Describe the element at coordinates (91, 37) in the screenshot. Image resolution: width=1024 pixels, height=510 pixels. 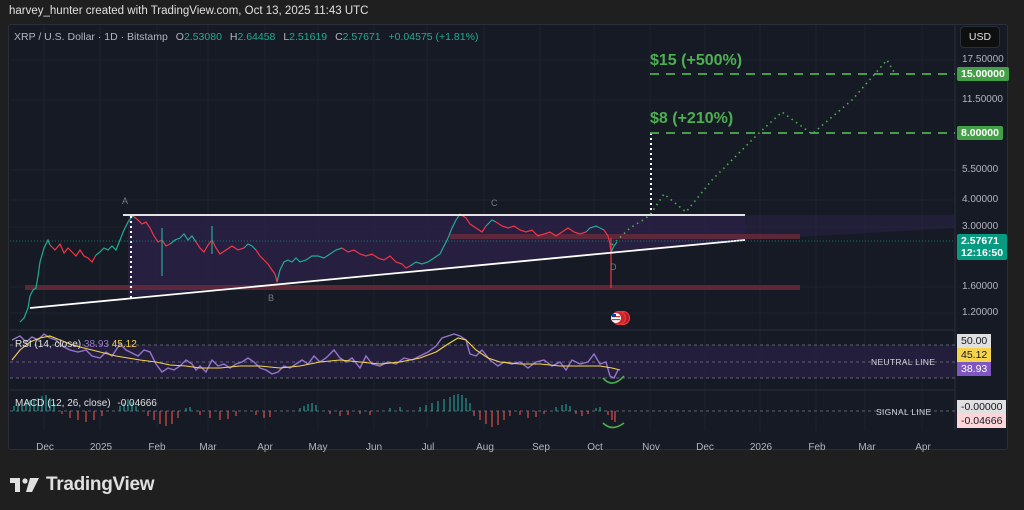
I see `symbol-name: XRP / U.S. Dollar · 1D · Bitstamp` at that location.